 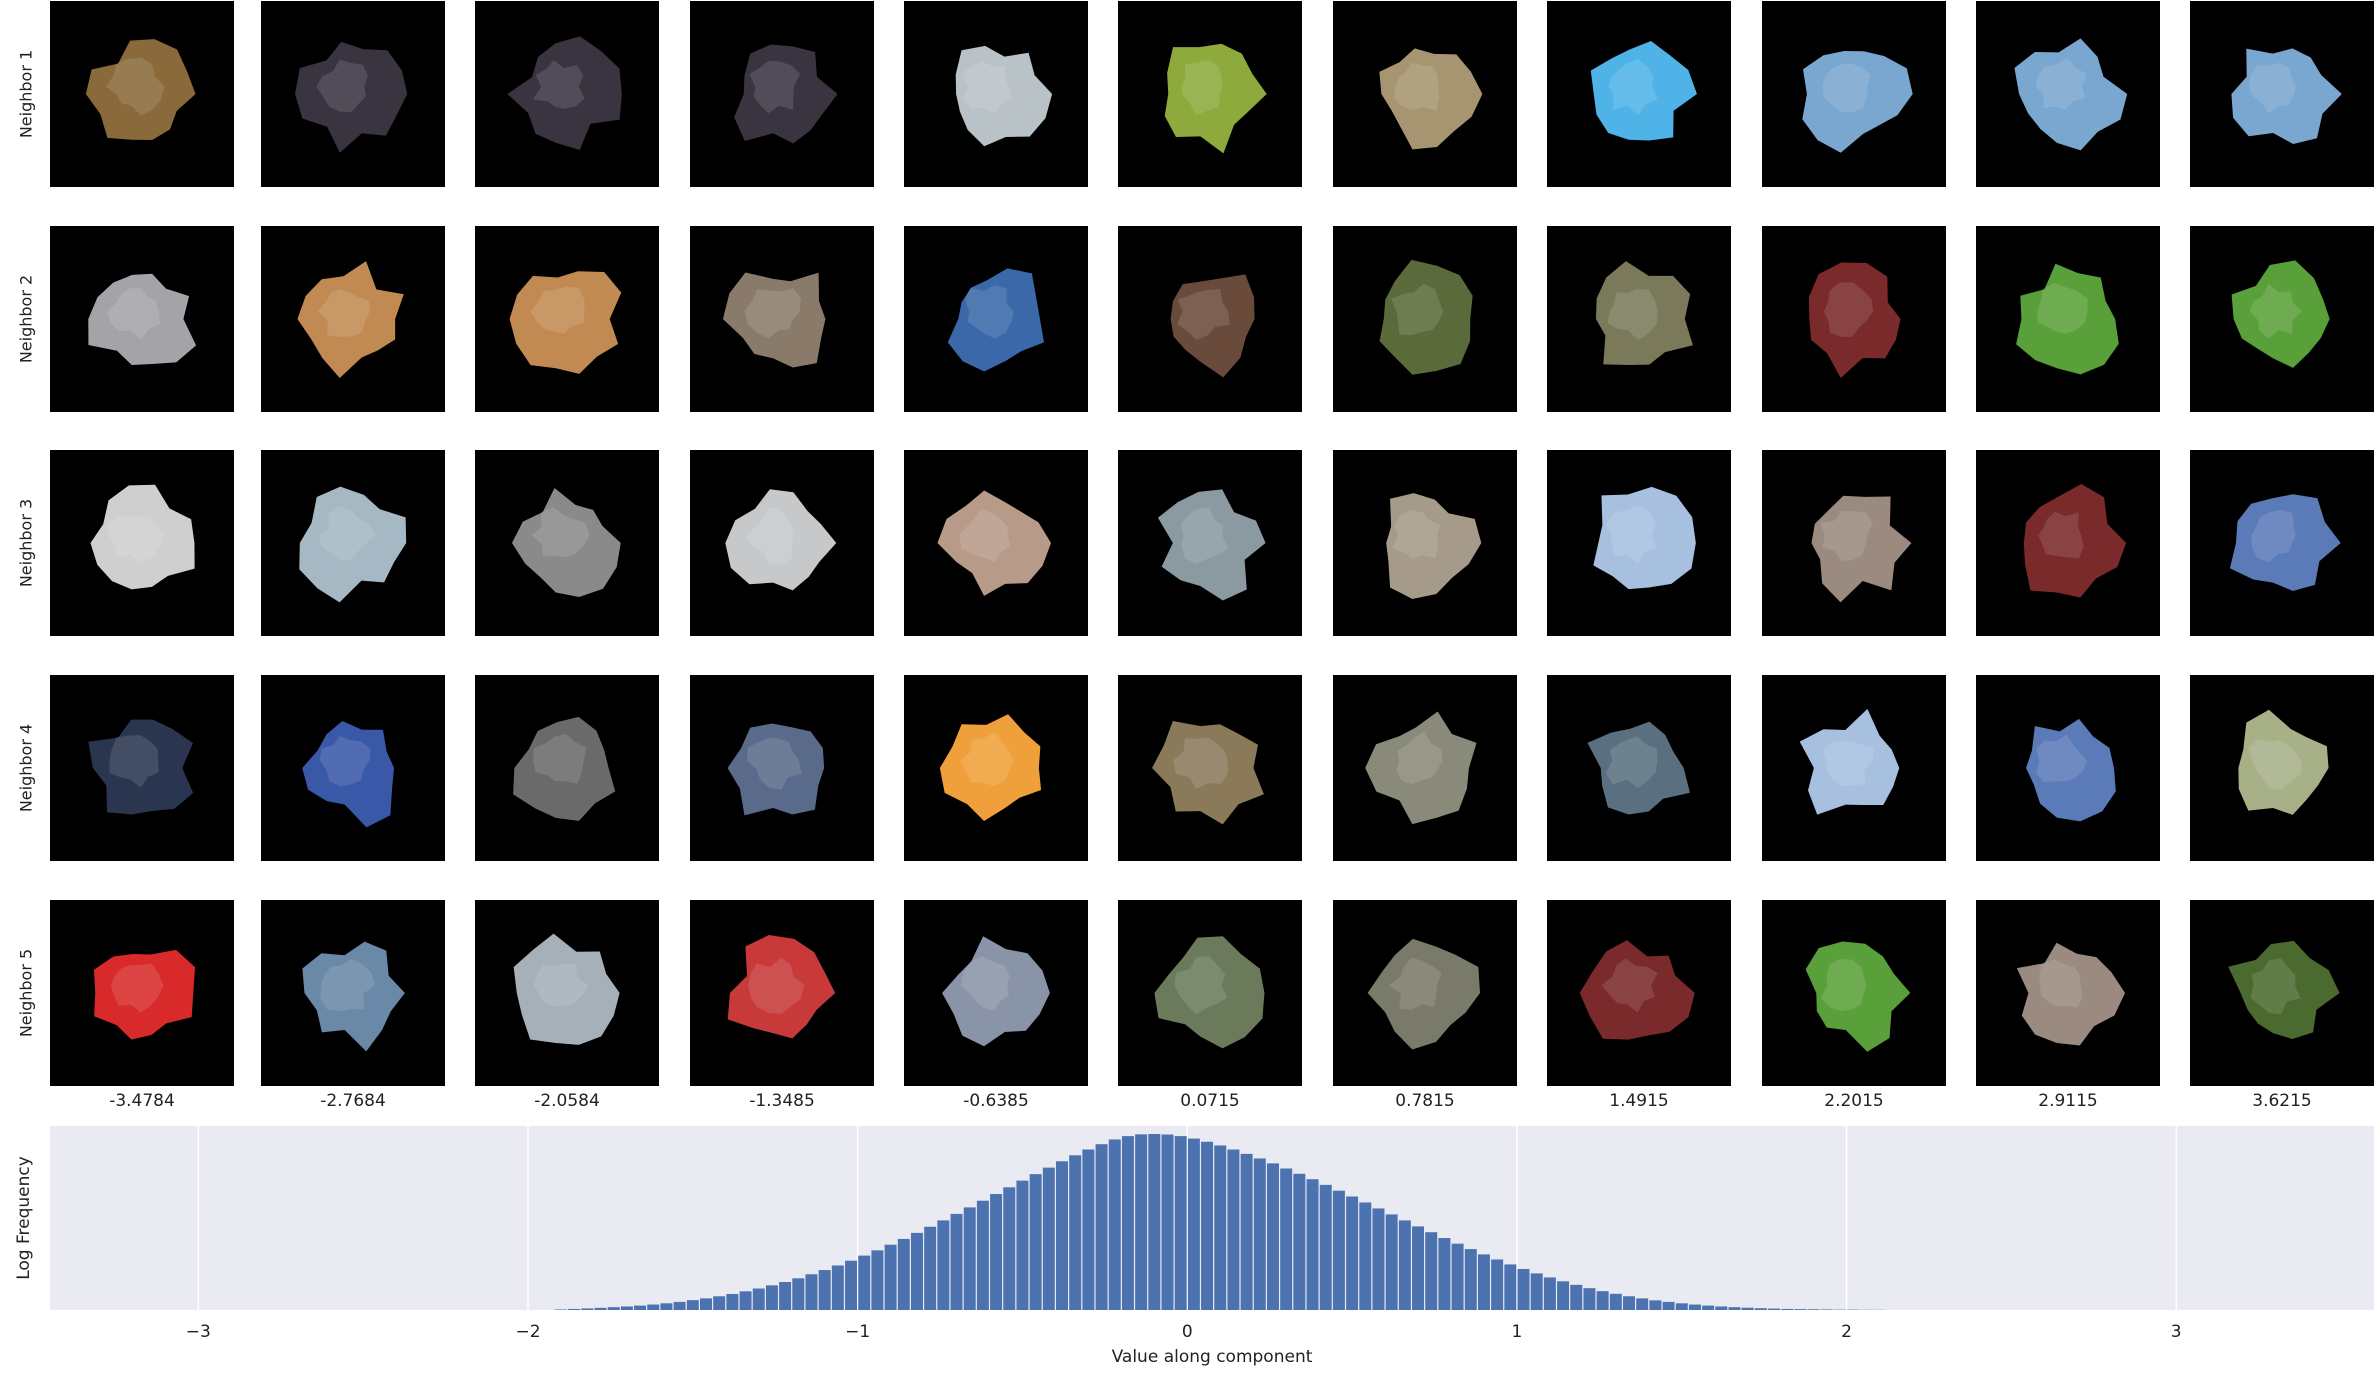 I want to click on column-value: 3.6215, so click(x=2282, y=1101).